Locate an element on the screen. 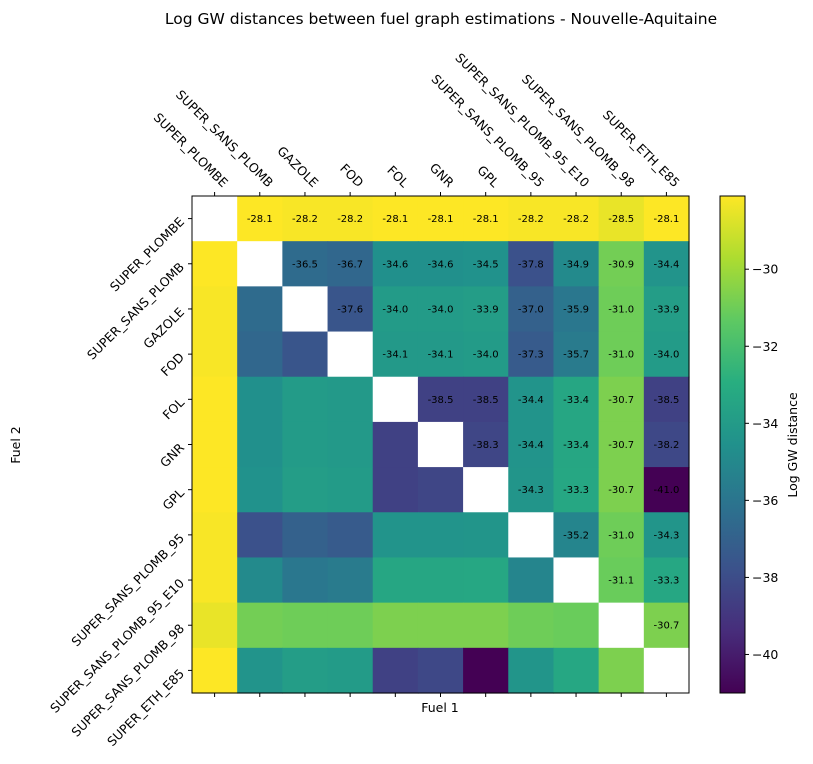  colorbar-ticks: −30 −32 −34 −36 −38 −40 is located at coordinates (761, 462).